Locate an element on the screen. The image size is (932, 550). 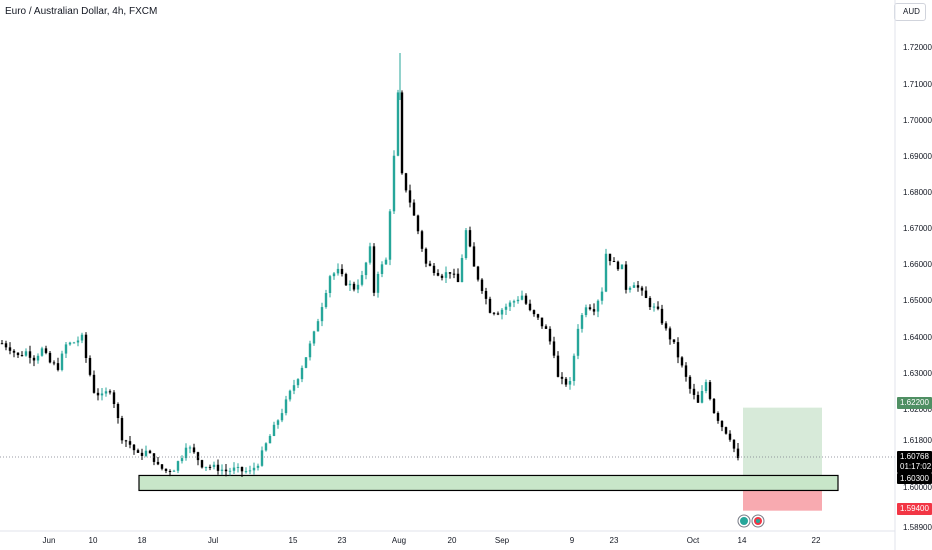
target-price-badge is located at coordinates (914, 403).